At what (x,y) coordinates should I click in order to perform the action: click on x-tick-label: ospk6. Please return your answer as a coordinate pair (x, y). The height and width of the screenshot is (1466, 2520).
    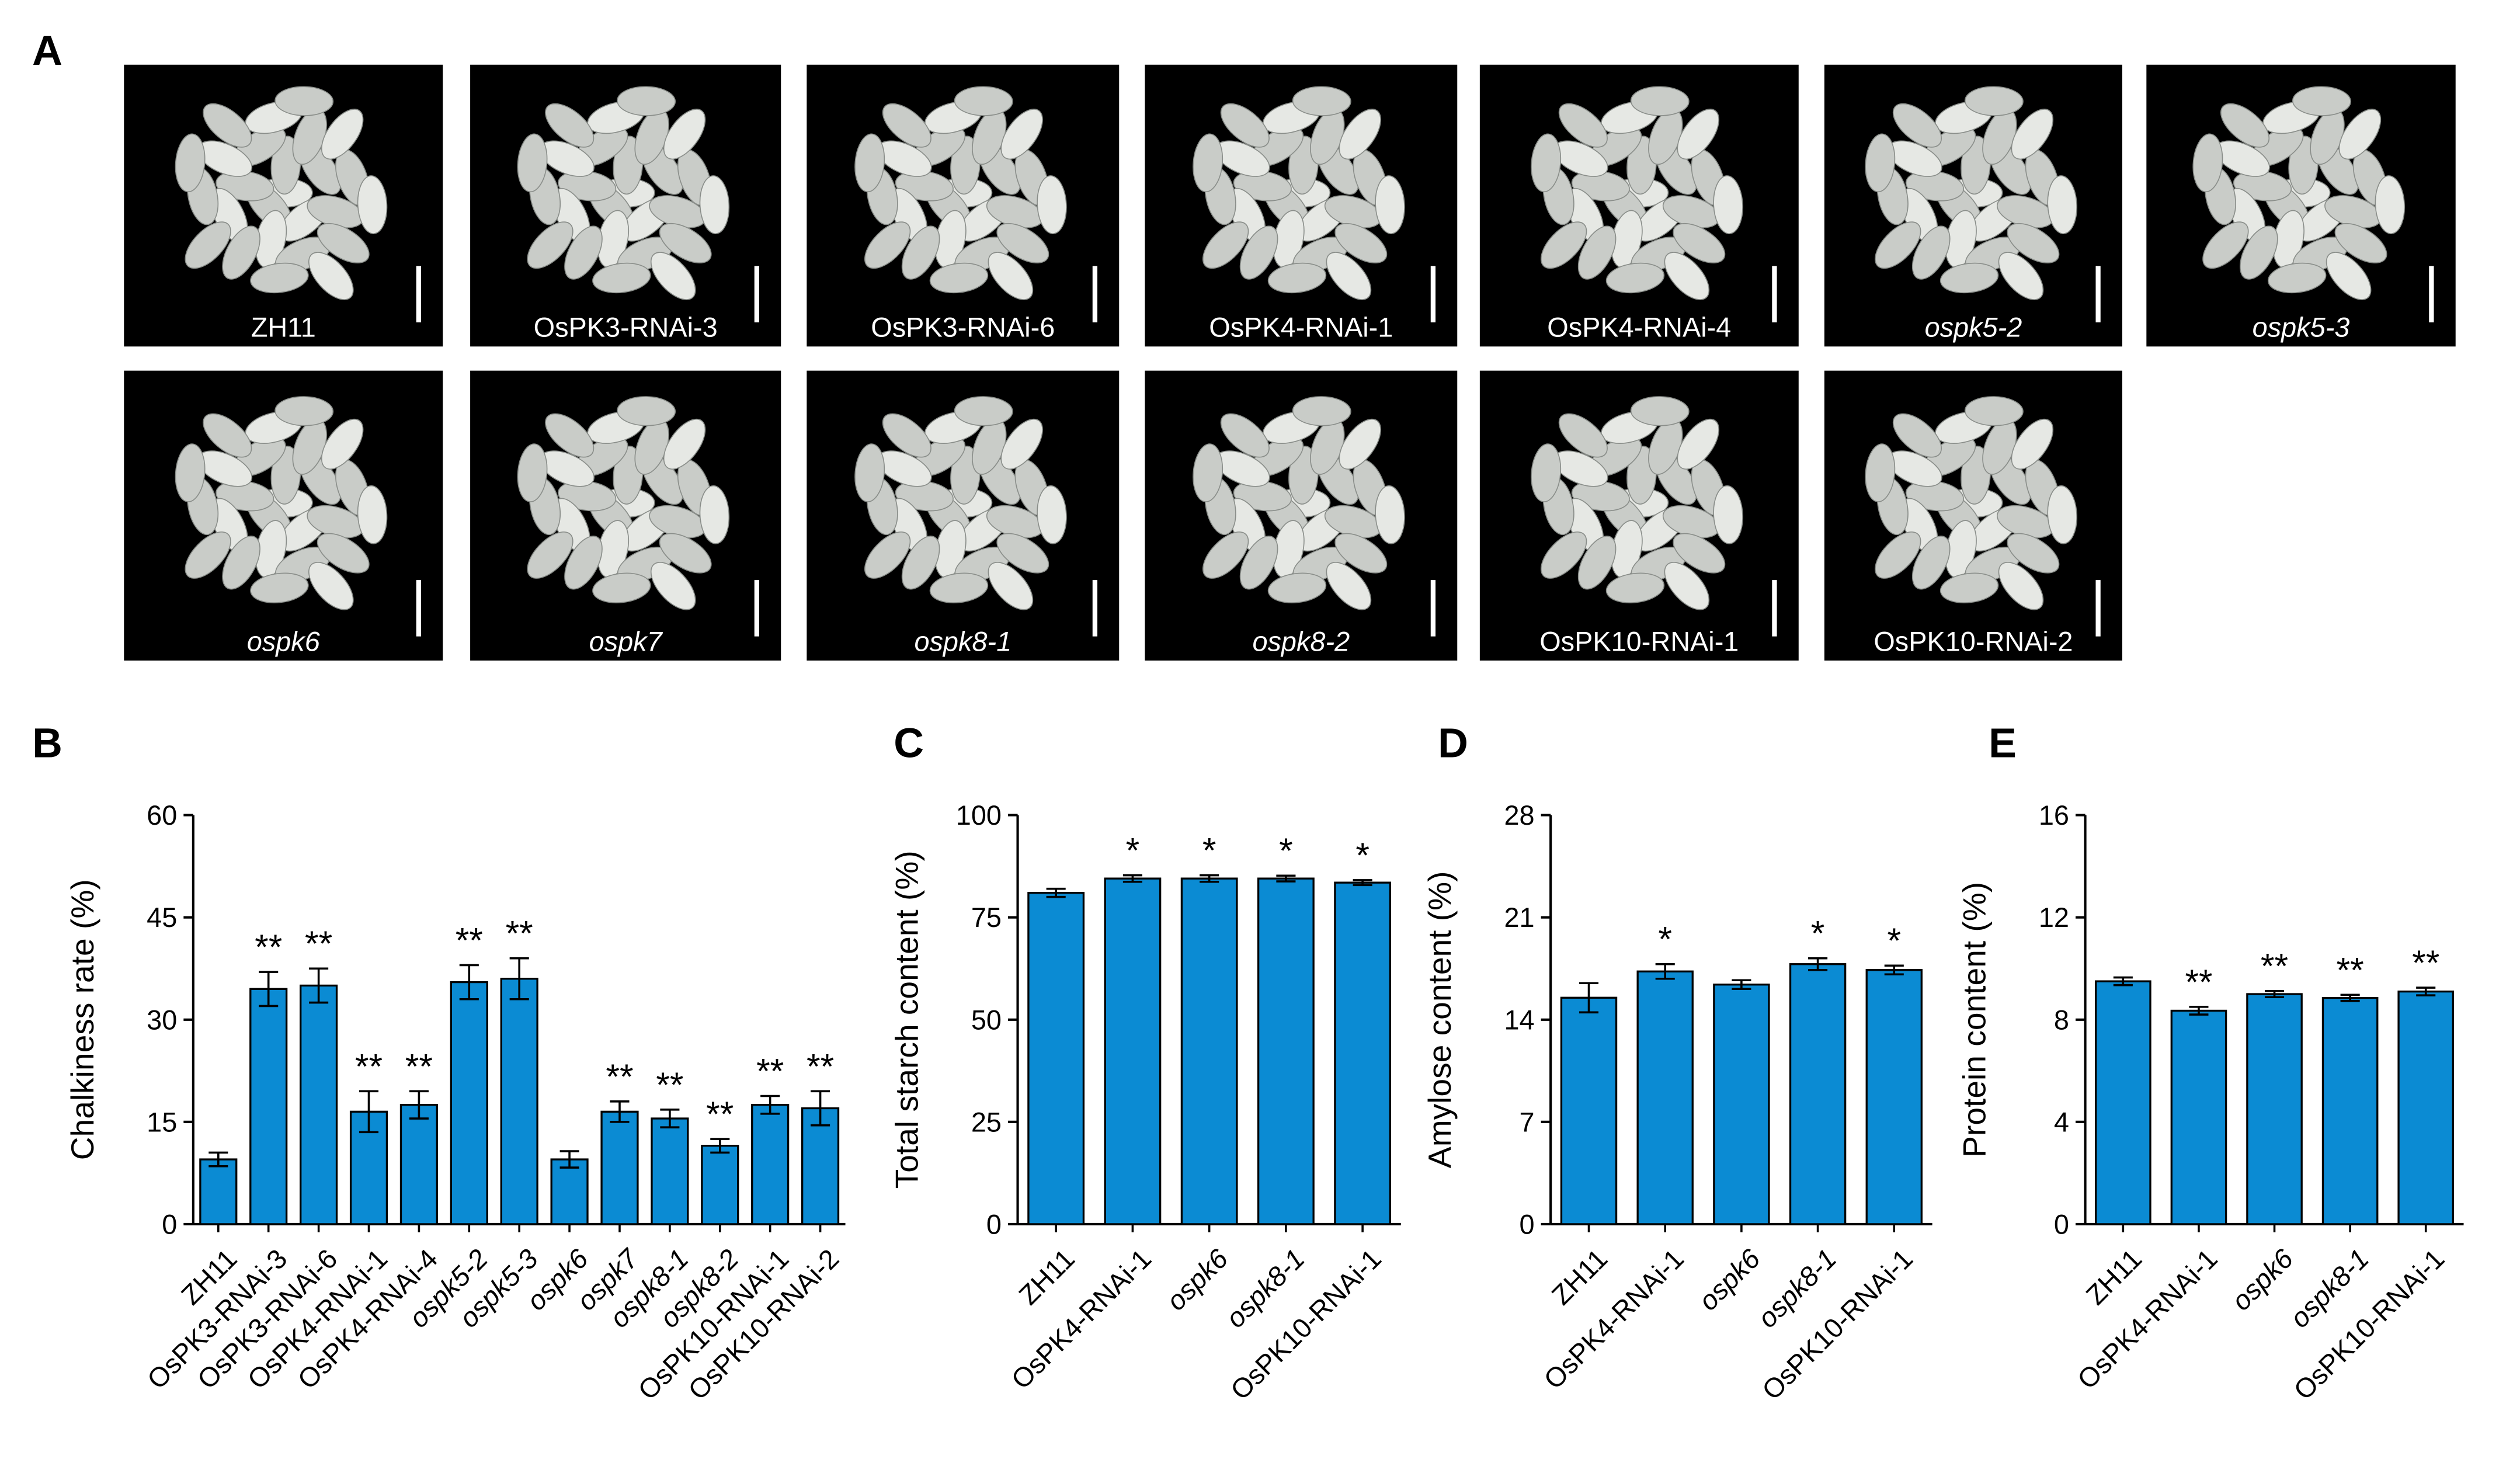
    Looking at the image, I should click on (1730, 1279).